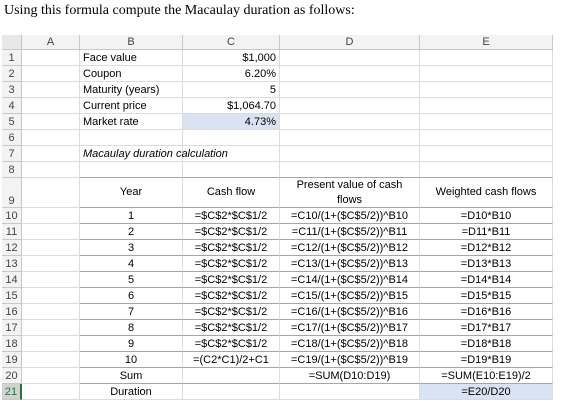  Describe the element at coordinates (131, 74) in the screenshot. I see `cell: Coupon` at that location.